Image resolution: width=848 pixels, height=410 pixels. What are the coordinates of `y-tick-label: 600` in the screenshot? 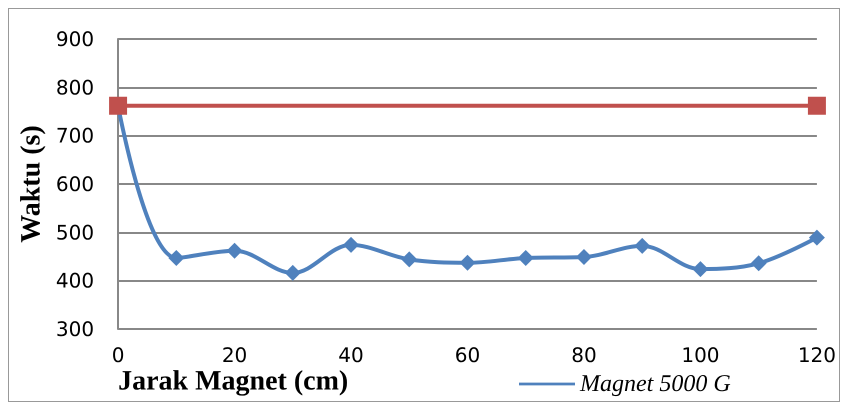 It's located at (75, 184).